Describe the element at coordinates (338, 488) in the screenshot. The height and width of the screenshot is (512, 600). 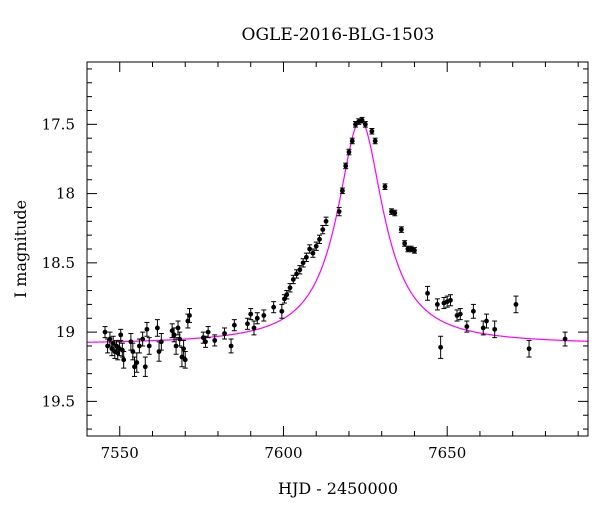
I see `x-axis-label: HJD - 2450000` at that location.